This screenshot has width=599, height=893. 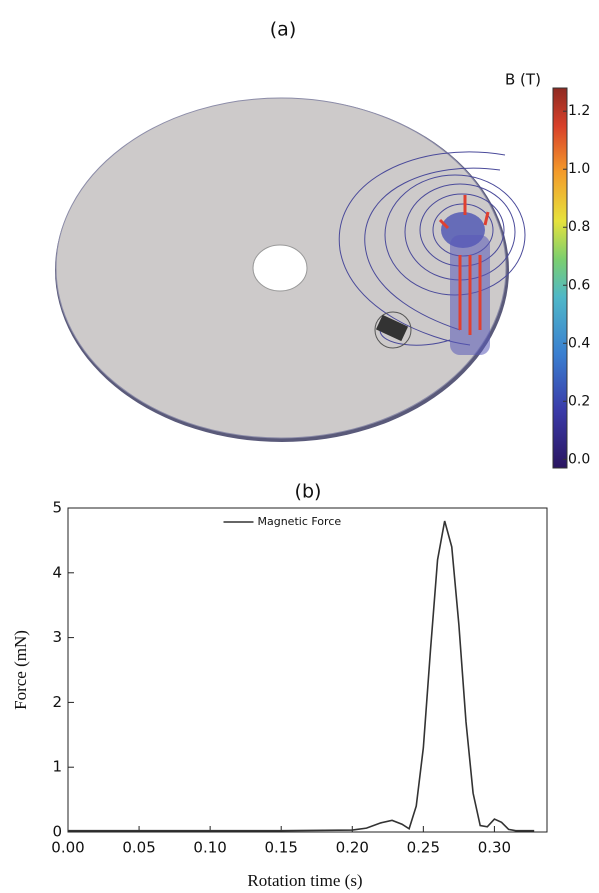 I want to click on x-tick-label: 0.10, so click(x=209, y=848).